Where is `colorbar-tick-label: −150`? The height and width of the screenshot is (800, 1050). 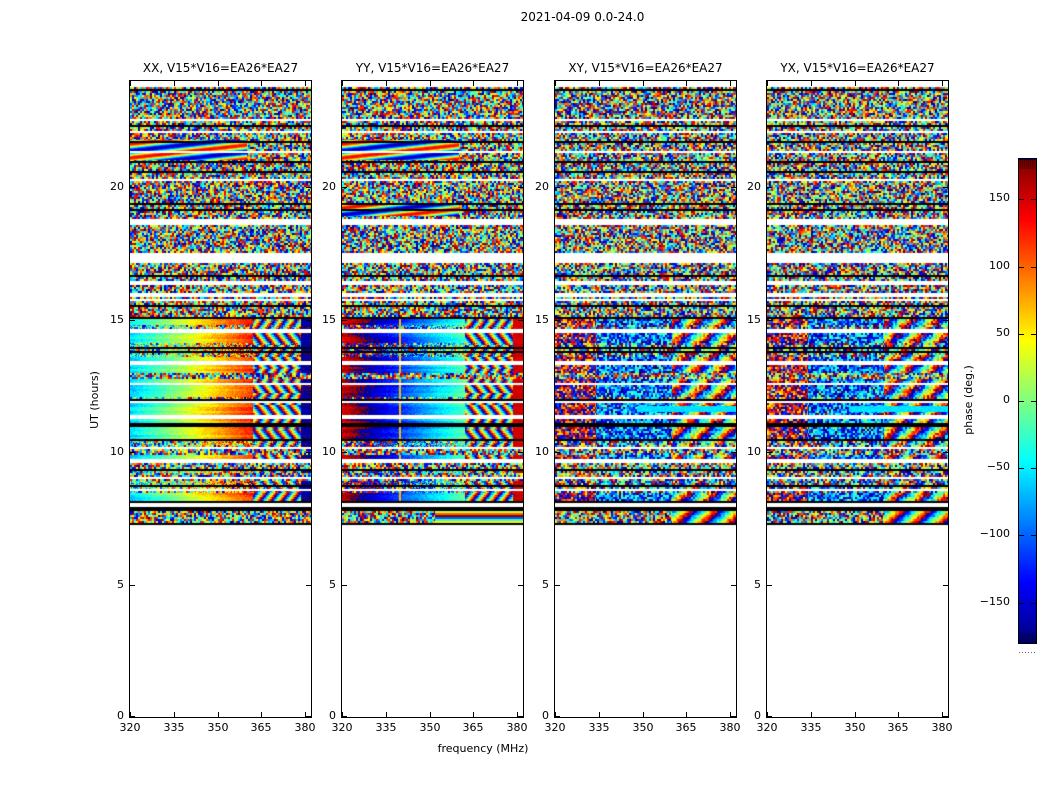
colorbar-tick-label: −150 is located at coordinates (994, 601).